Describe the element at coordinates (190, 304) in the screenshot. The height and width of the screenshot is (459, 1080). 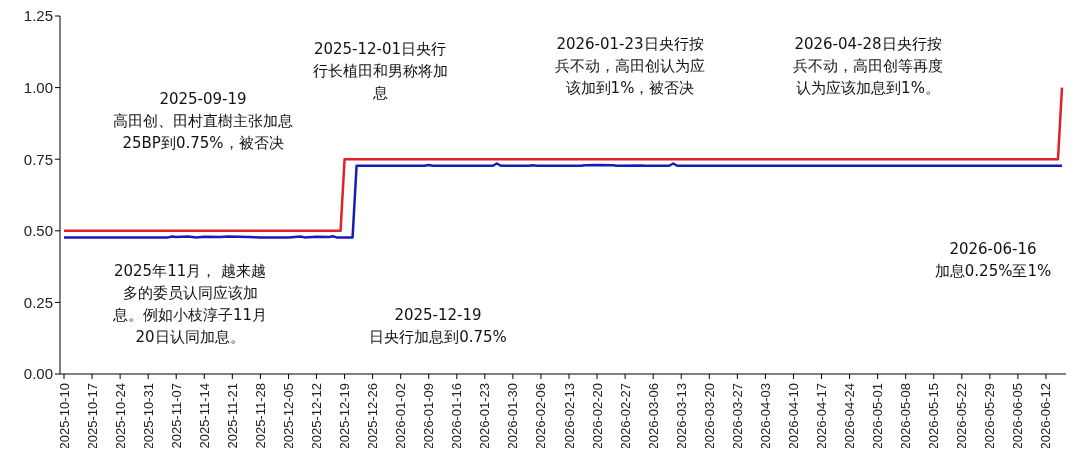
I see `annotation: 2025年11月， 越来越多的委员认同应该加息。例如小枝淳子11月20日认同加息。` at that location.